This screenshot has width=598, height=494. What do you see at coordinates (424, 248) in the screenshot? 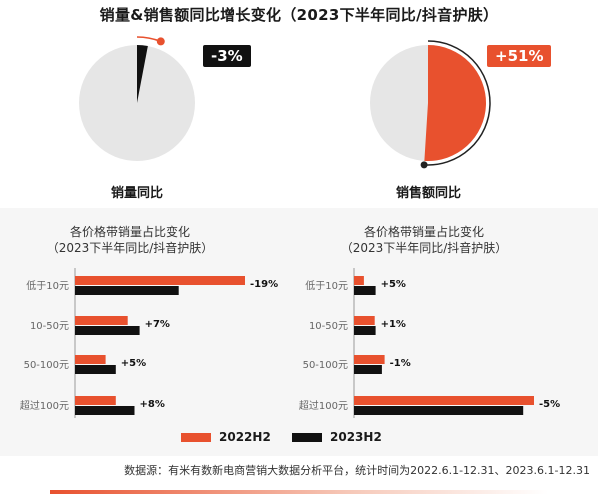
I see `right-chart-title-line2: （2023下半年同比/抖音护肤）` at bounding box center [424, 248].